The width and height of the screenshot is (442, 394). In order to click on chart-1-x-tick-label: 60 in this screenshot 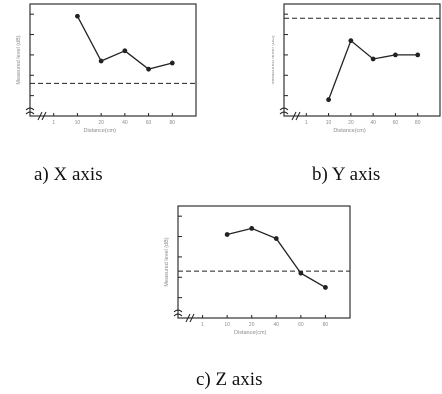, I will do `click(396, 123)`.